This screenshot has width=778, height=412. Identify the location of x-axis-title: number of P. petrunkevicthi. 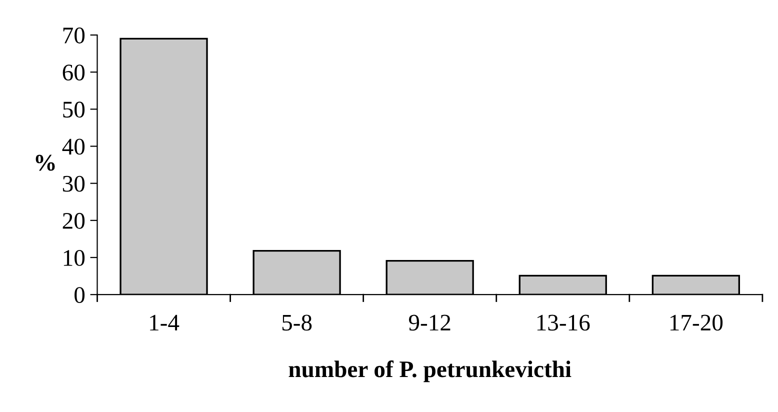
(430, 371).